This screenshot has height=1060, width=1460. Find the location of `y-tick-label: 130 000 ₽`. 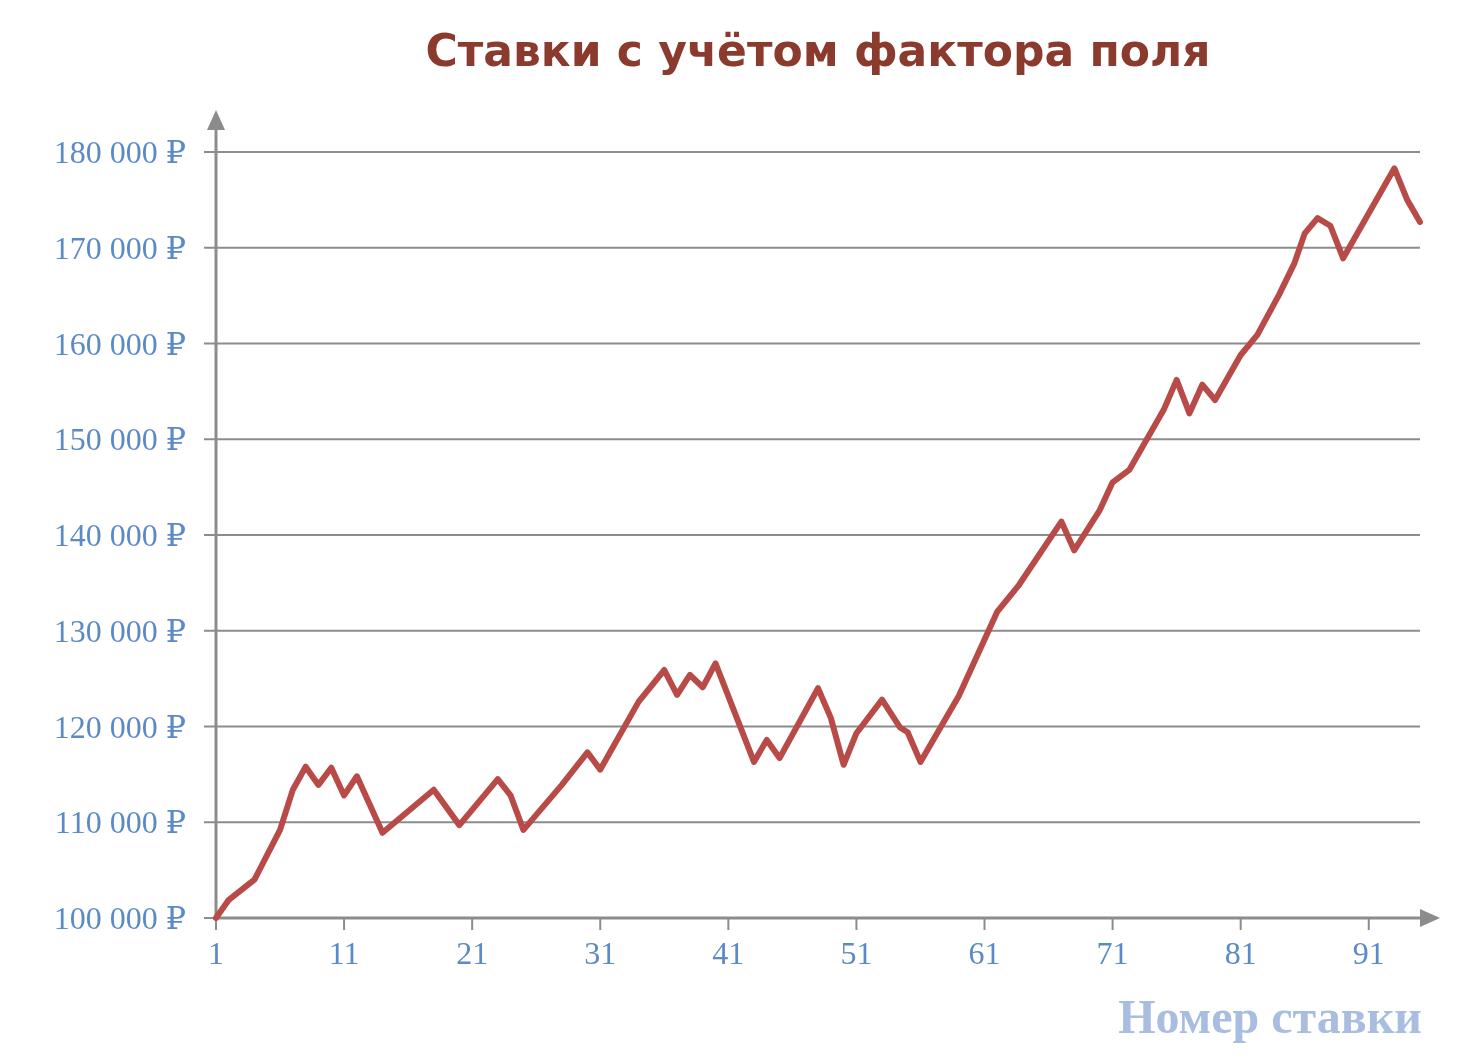

y-tick-label: 130 000 ₽ is located at coordinates (119, 630).